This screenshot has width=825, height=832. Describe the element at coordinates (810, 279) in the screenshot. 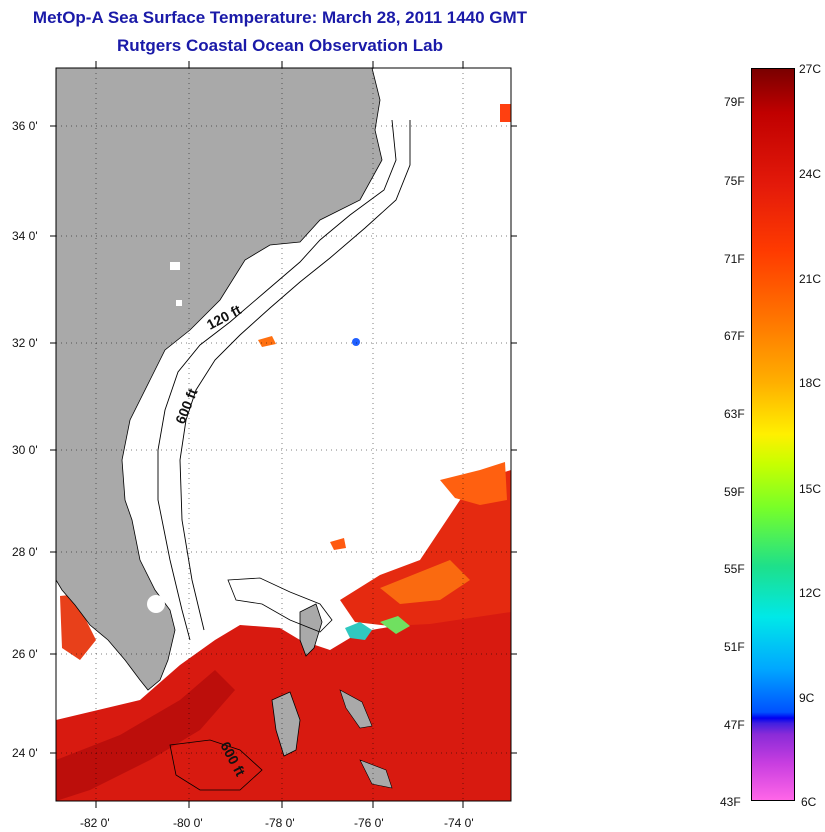

I see `colorbar-c-label: 21C` at that location.